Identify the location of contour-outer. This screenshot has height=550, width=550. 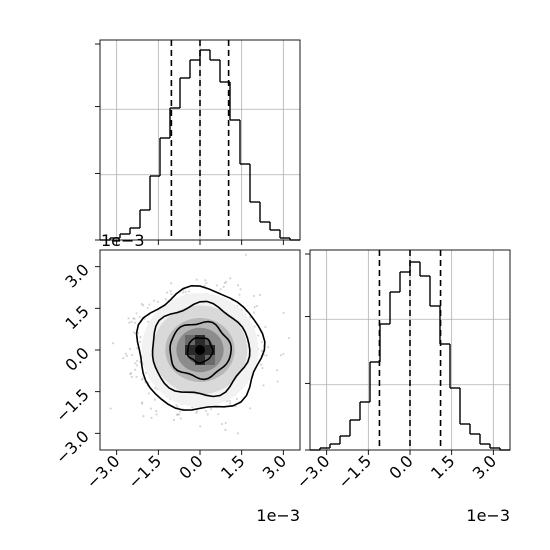
(200, 347).